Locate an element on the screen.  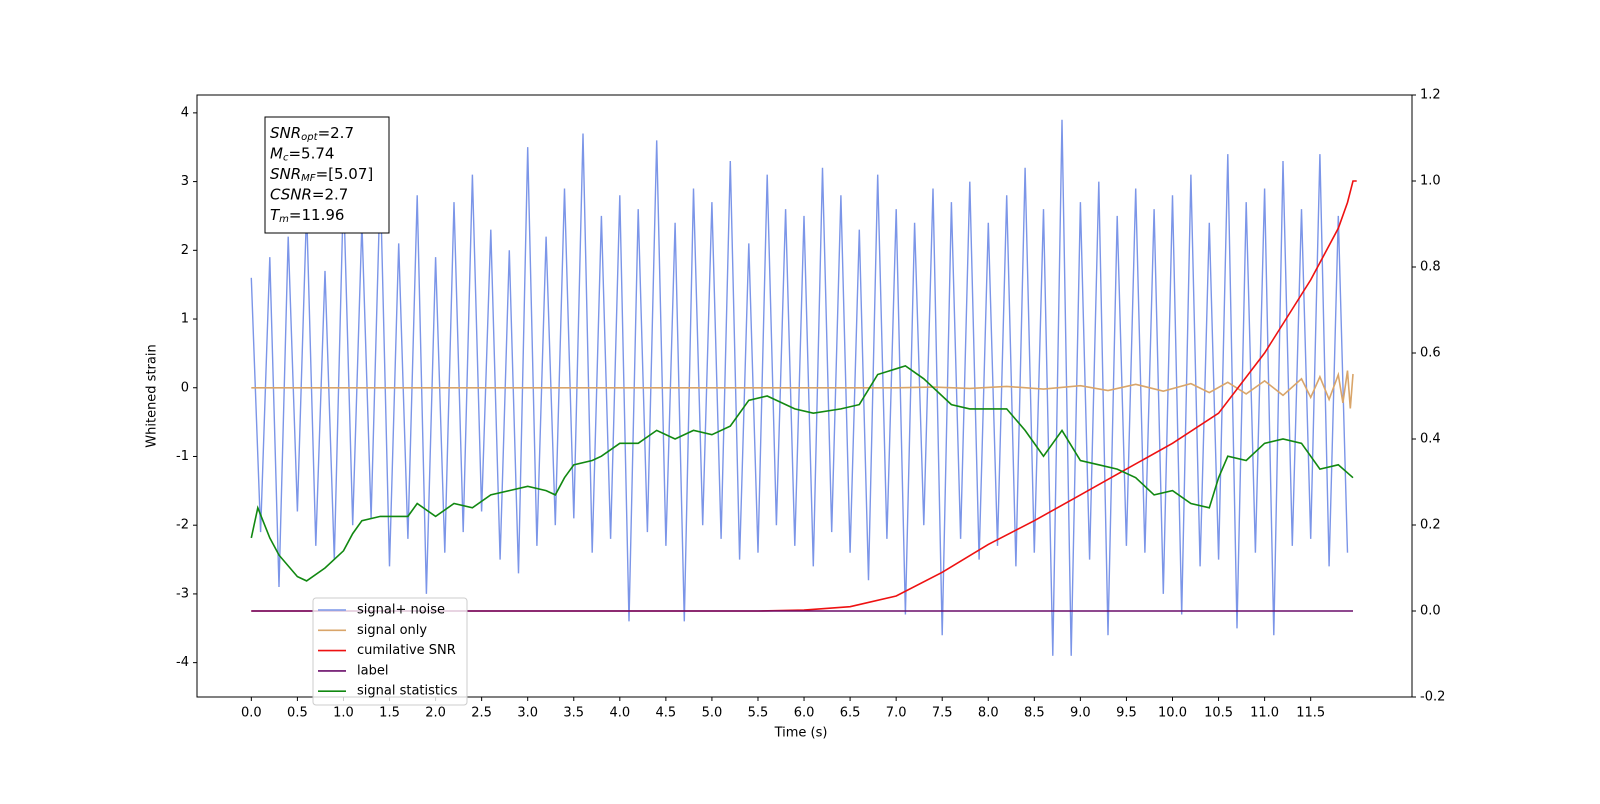
x-tick-label: 9.0 is located at coordinates (1080, 713).